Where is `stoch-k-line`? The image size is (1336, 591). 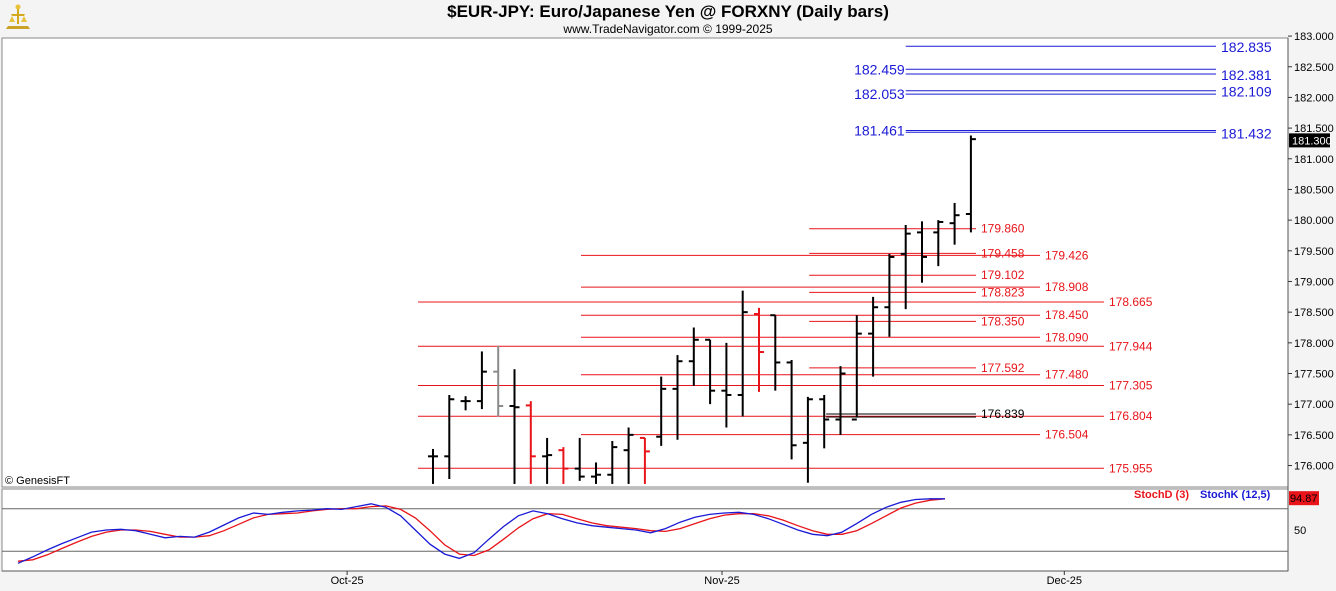 stoch-k-line is located at coordinates (481, 531).